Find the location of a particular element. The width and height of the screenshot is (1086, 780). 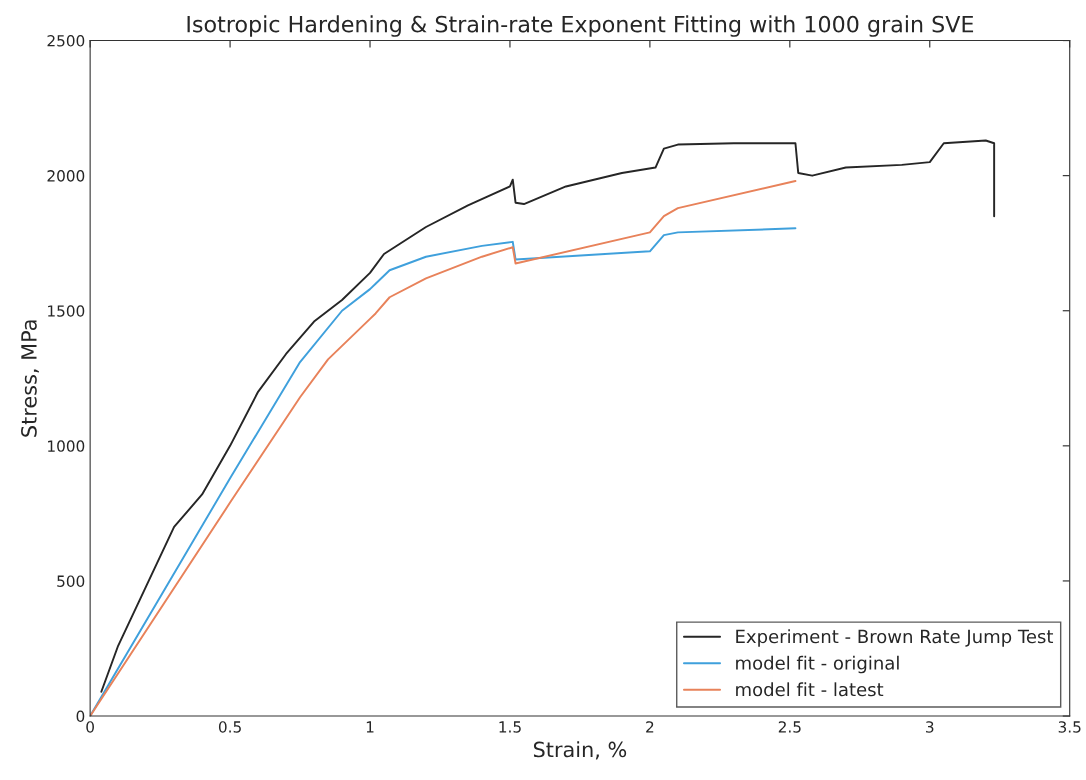

x-tick-label: 0.5 is located at coordinates (229, 727).